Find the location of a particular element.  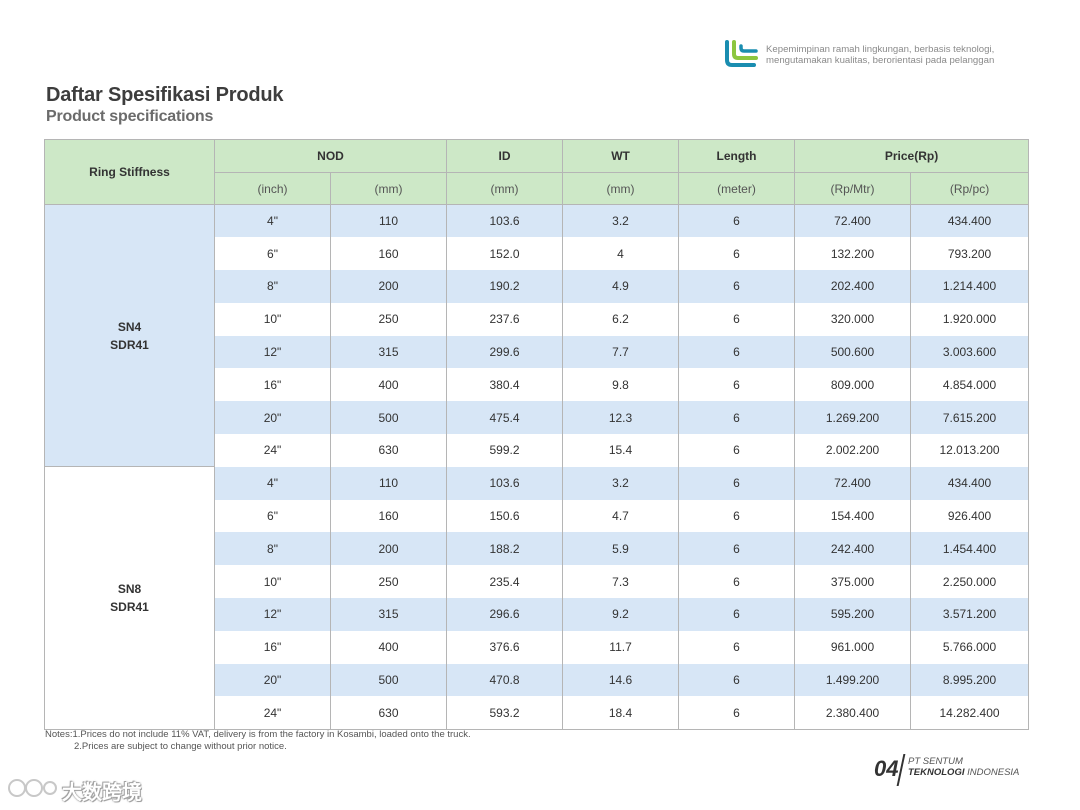

cell-id: 190.2 is located at coordinates (505, 286).